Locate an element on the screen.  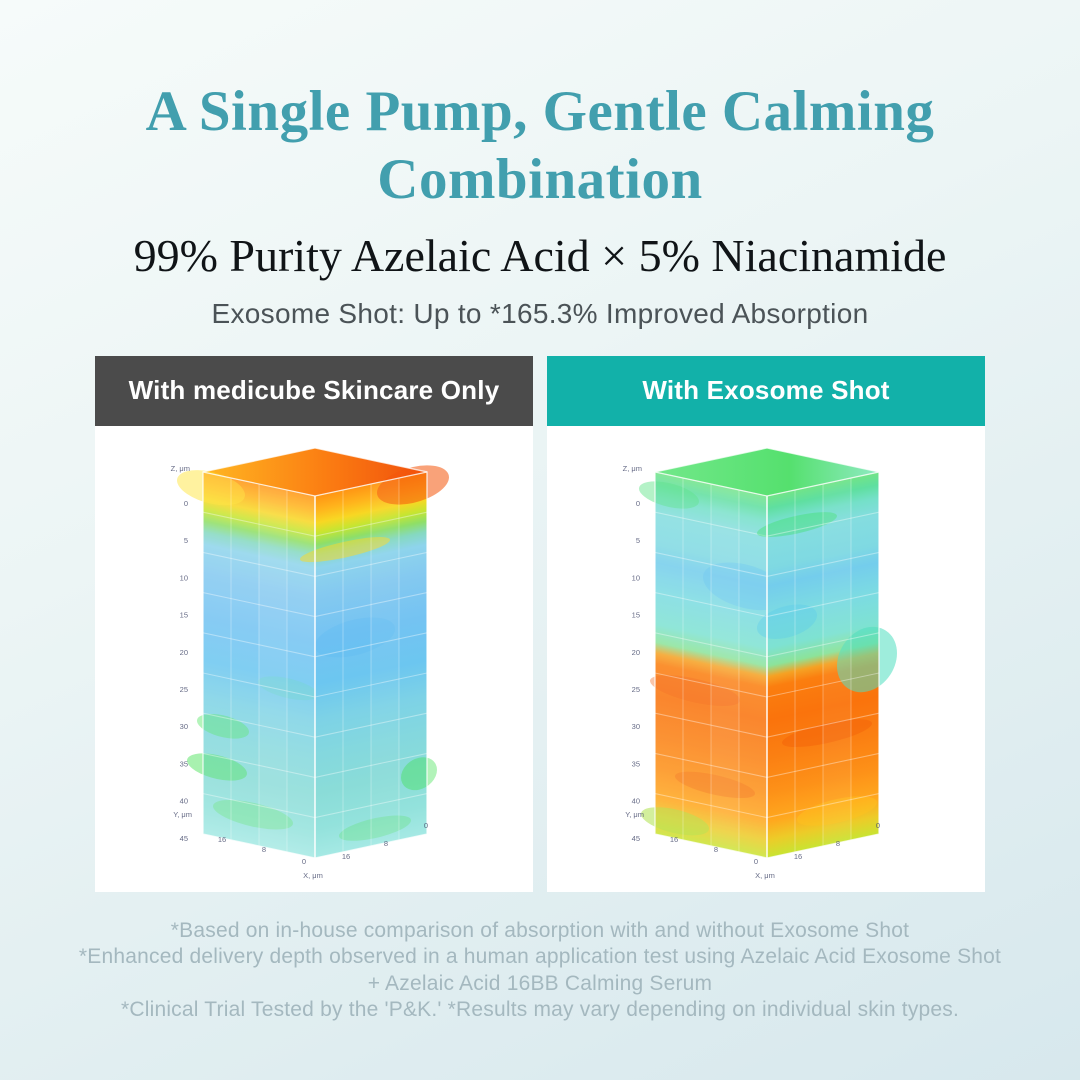
panel-right-header: With Exosome Shot is located at coordinates (766, 390).